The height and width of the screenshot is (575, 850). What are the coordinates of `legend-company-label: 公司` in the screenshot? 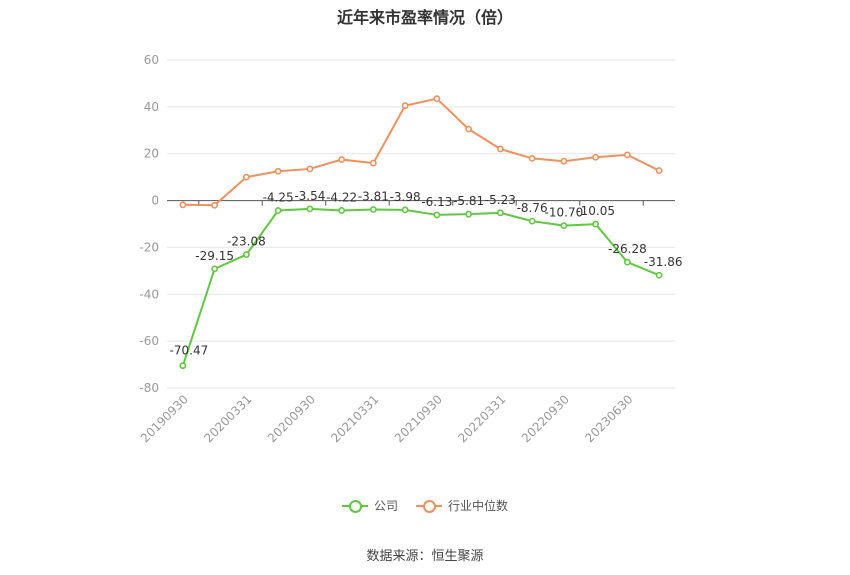 It's located at (385, 506).